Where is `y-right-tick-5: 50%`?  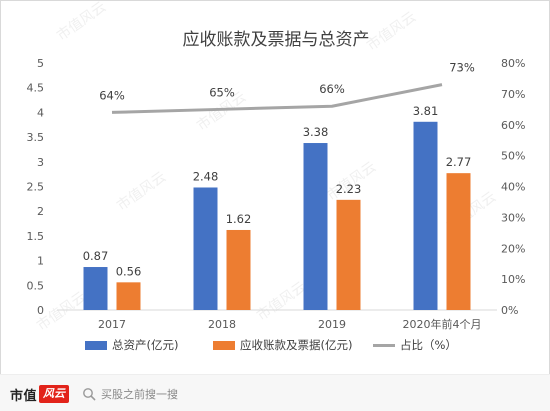
y-right-tick-5: 50% is located at coordinates (513, 156).